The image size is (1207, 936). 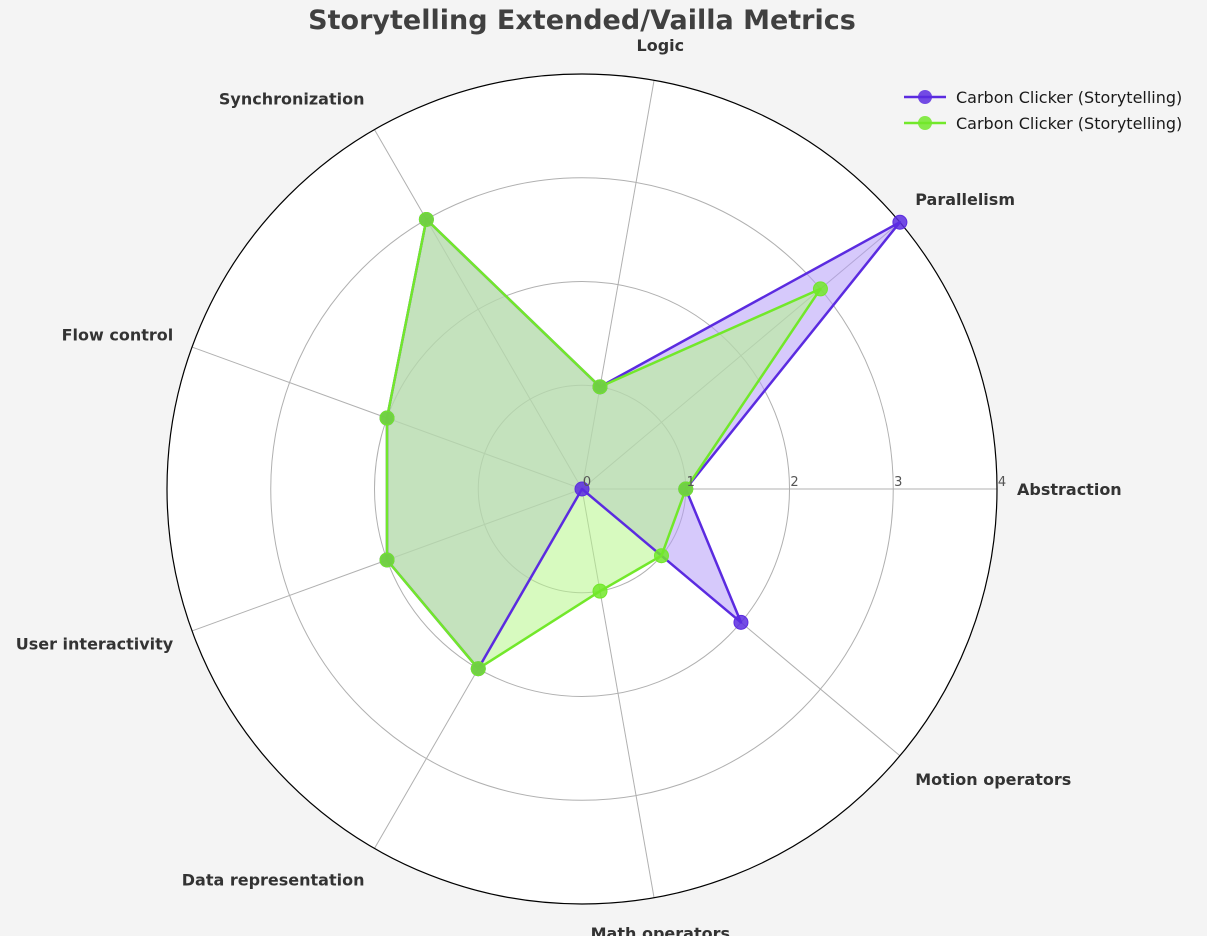 I want to click on rtick-label: 4, so click(x=1002, y=482).